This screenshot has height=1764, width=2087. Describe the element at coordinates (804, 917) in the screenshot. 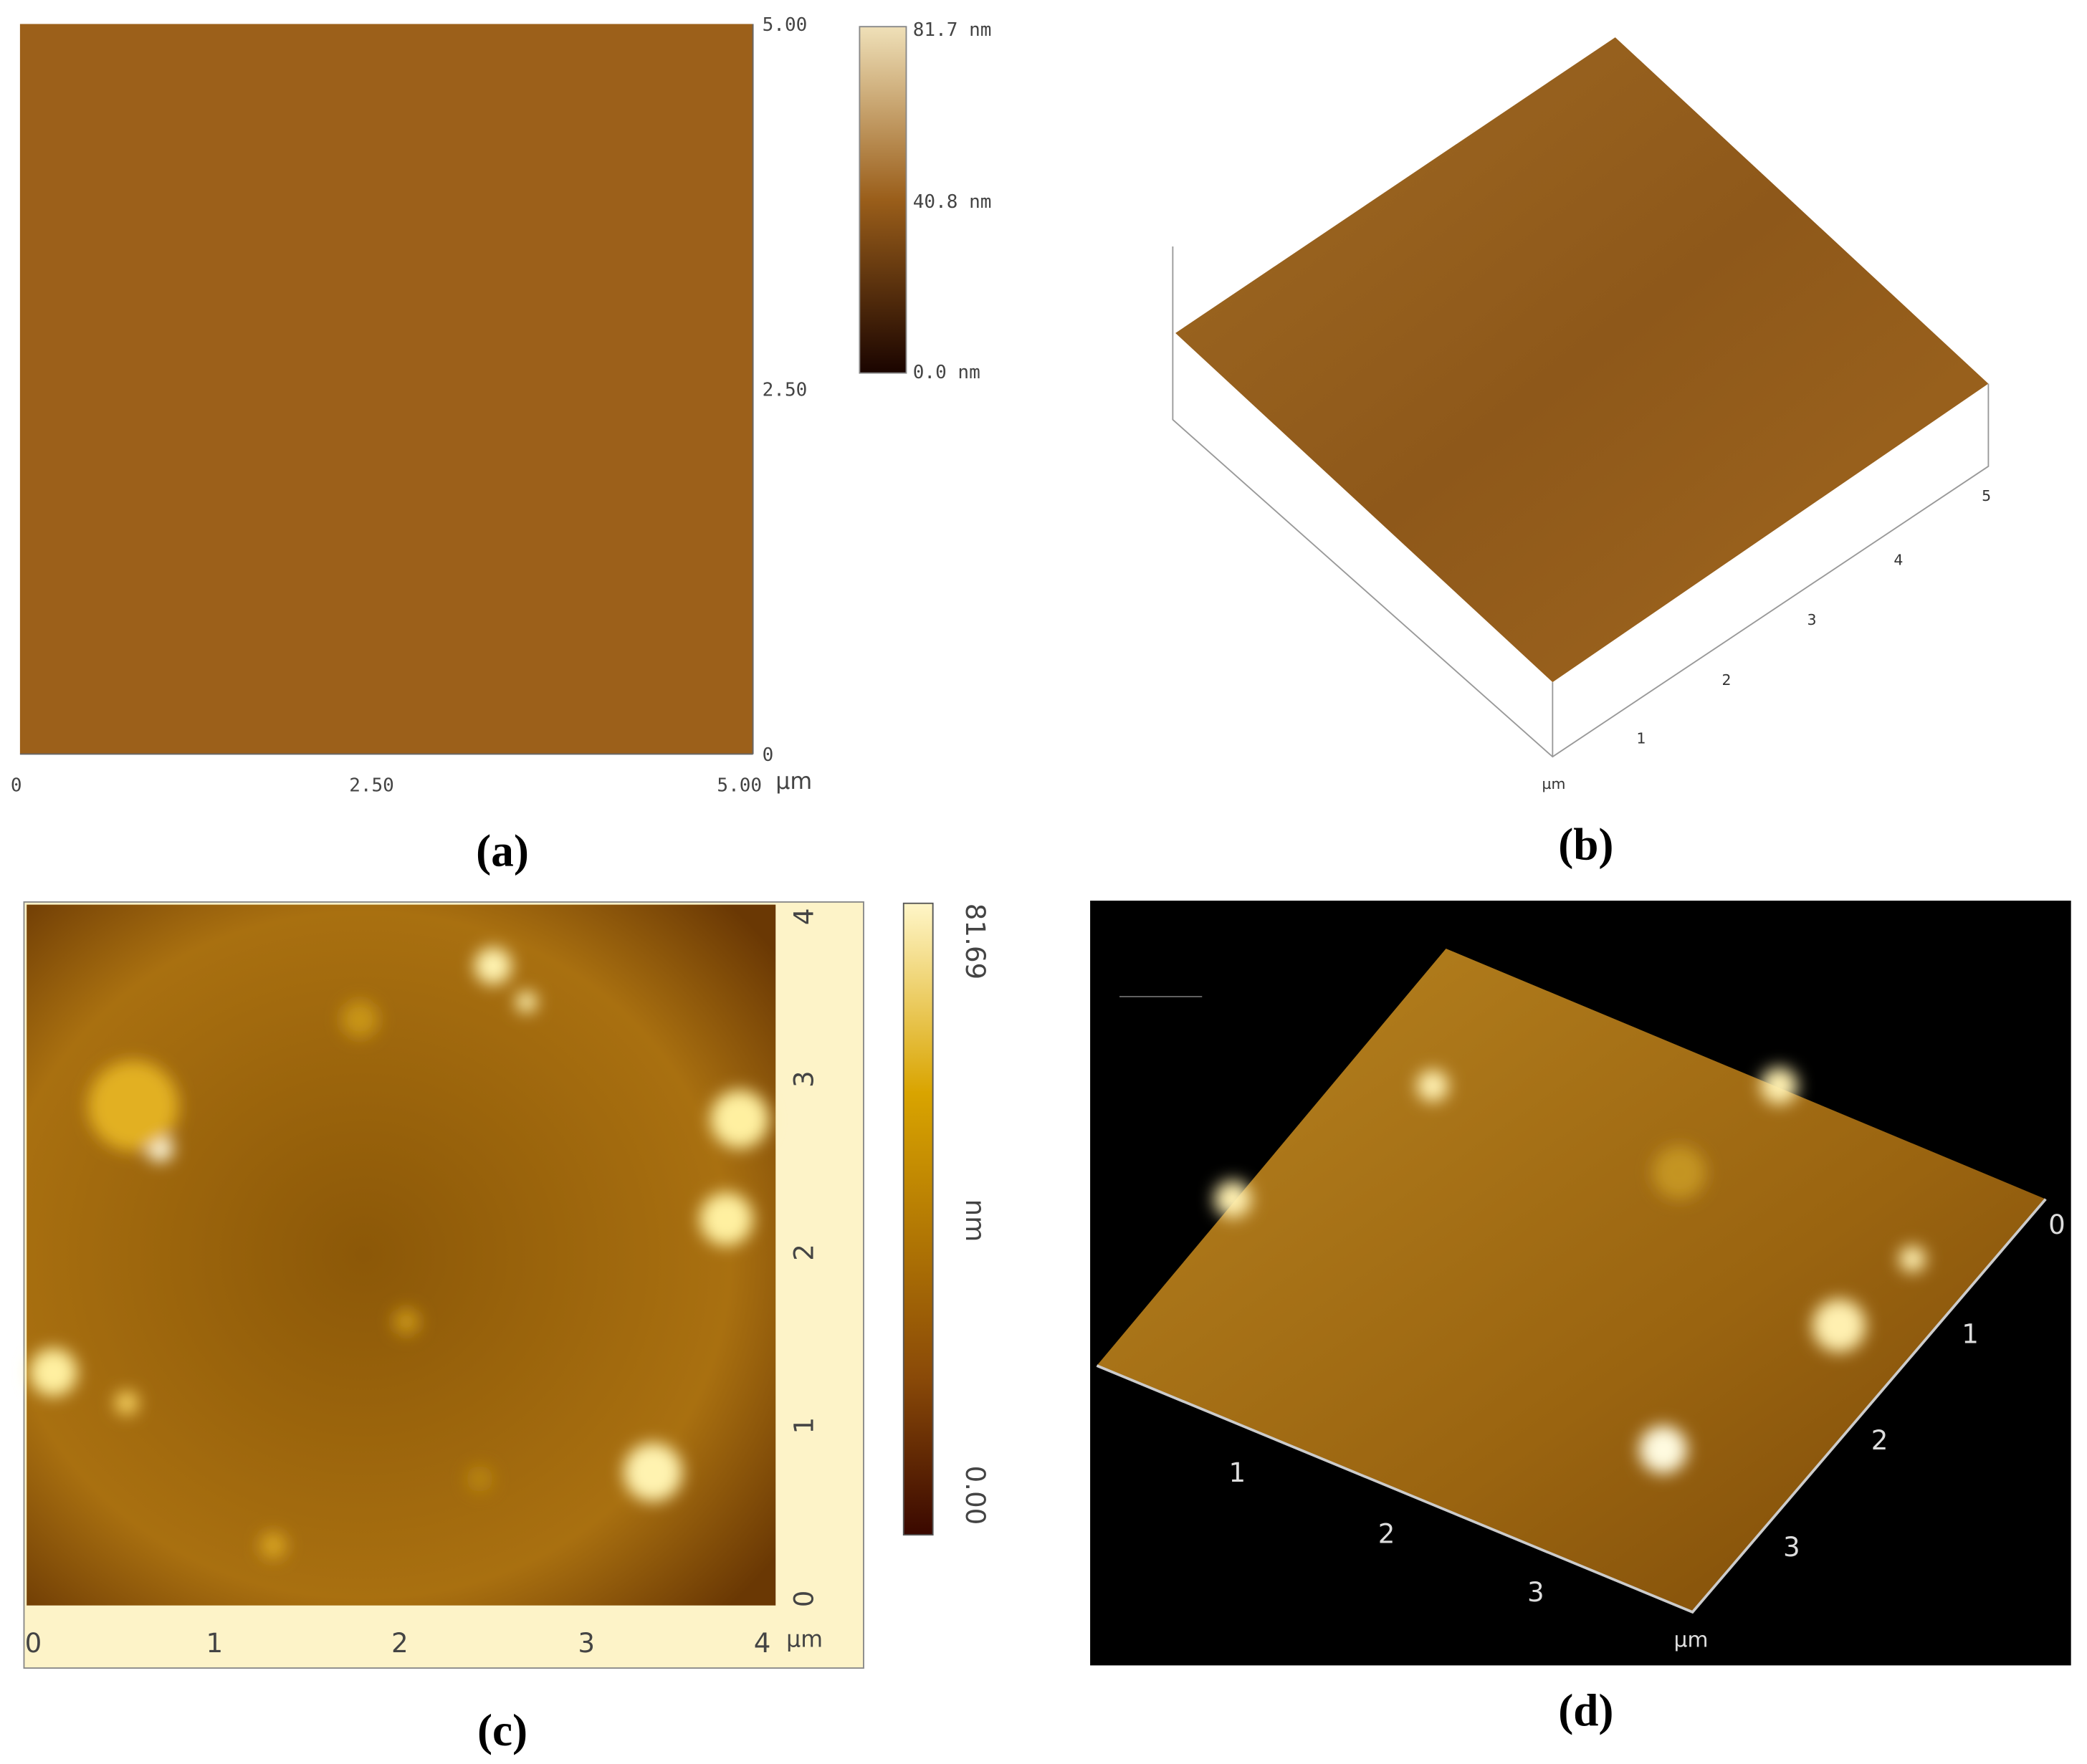

I see `y-tick-label: 4` at that location.